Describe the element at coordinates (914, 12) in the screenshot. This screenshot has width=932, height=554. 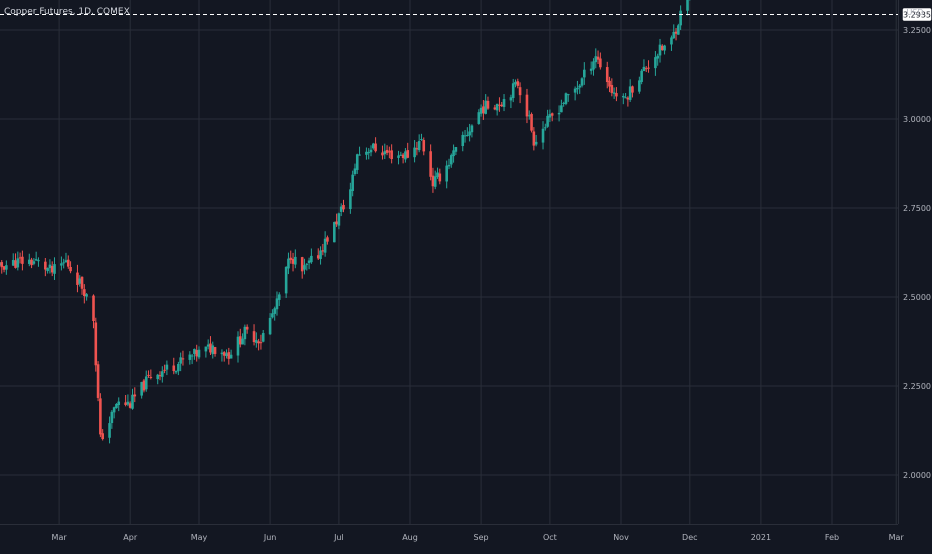
I see `currency-label: USD` at that location.